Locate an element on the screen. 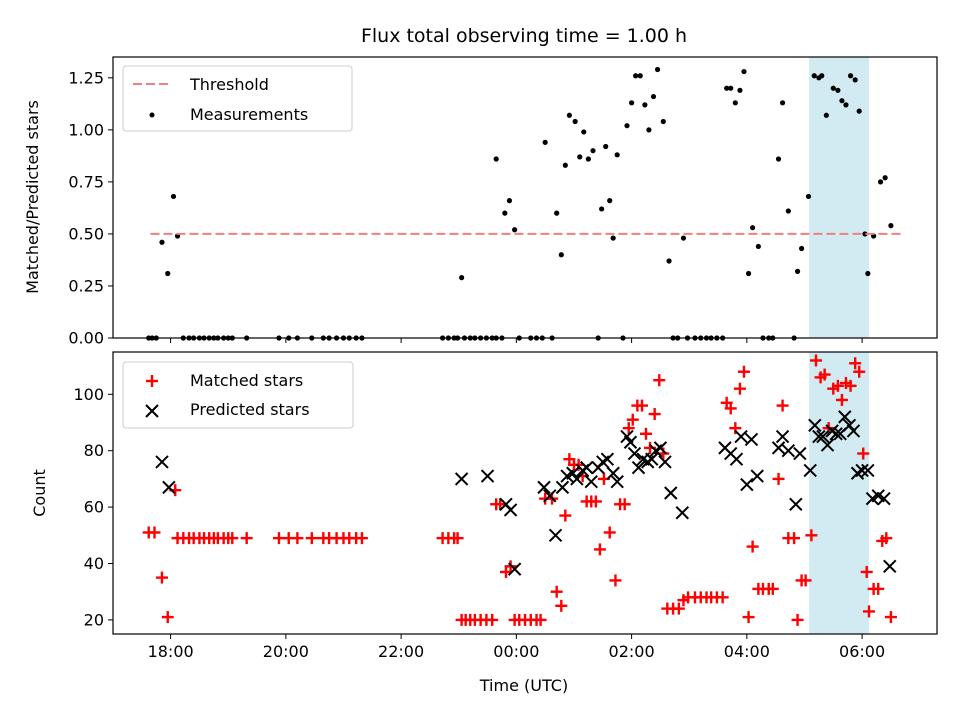 This screenshot has height=720, width=960. ratio-panel-highlight is located at coordinates (839, 197).